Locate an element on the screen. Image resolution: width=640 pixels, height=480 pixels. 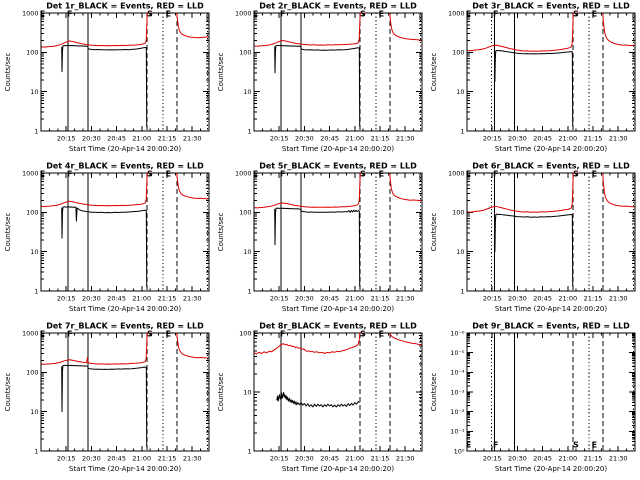
y-tick-label: 10⁻² is located at coordinates (457, 412).